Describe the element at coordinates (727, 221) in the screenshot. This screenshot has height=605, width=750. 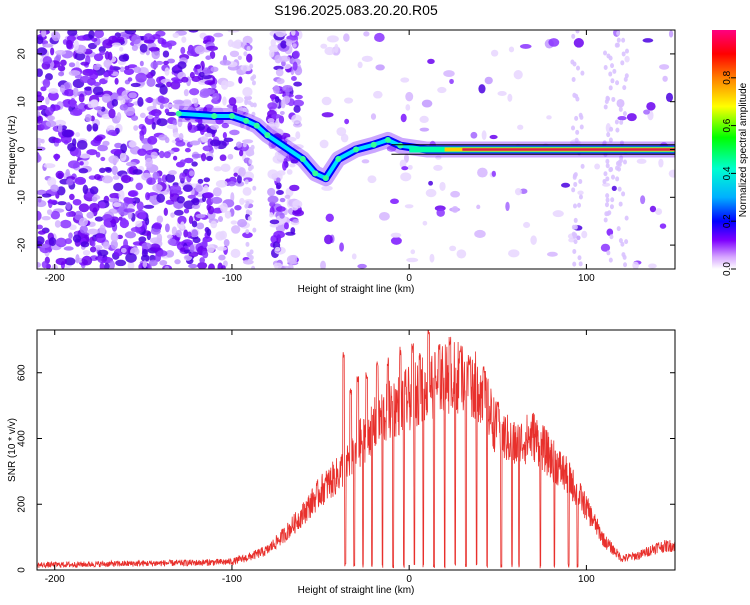
I see `colorbar-tick-label: 0.2` at that location.